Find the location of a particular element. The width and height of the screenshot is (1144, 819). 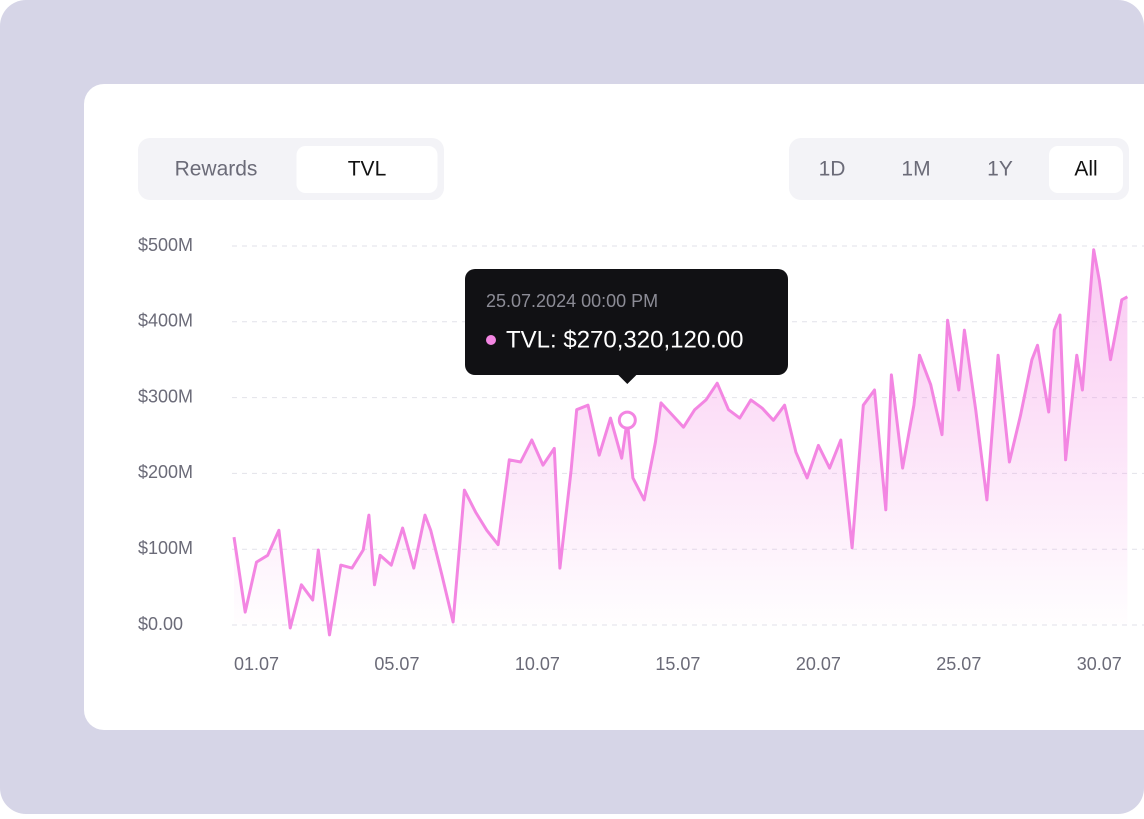

x-tick-label: 01.07 is located at coordinates (256, 664).